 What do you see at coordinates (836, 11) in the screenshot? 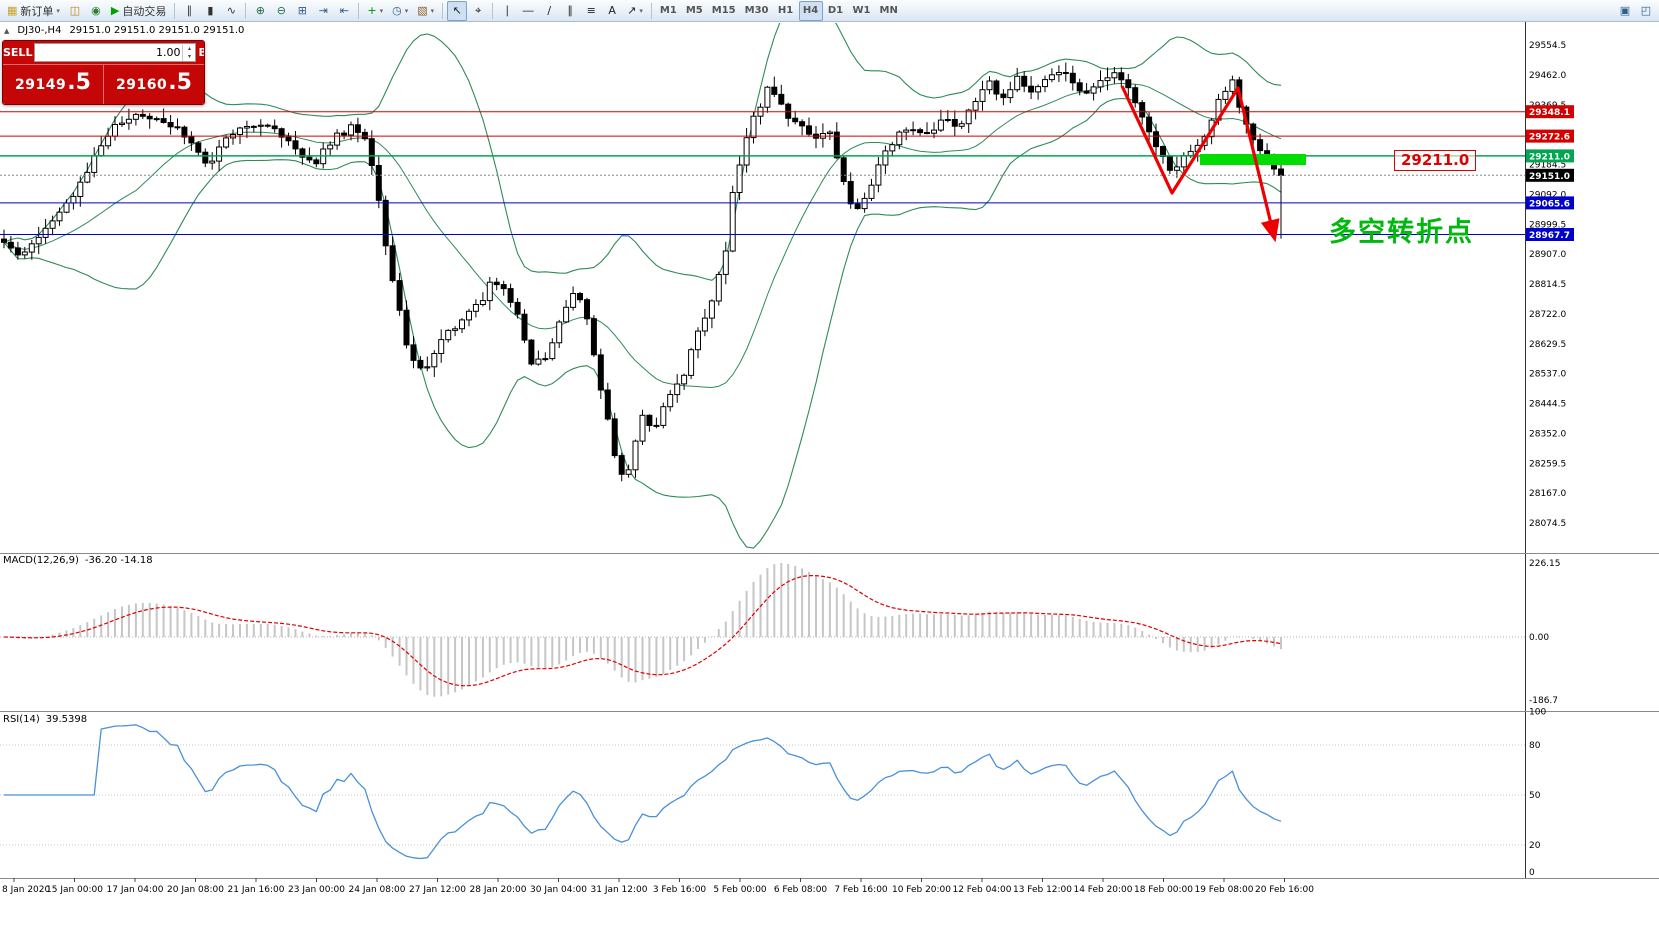
I see `timeframe-d1-button: D1` at bounding box center [836, 11].